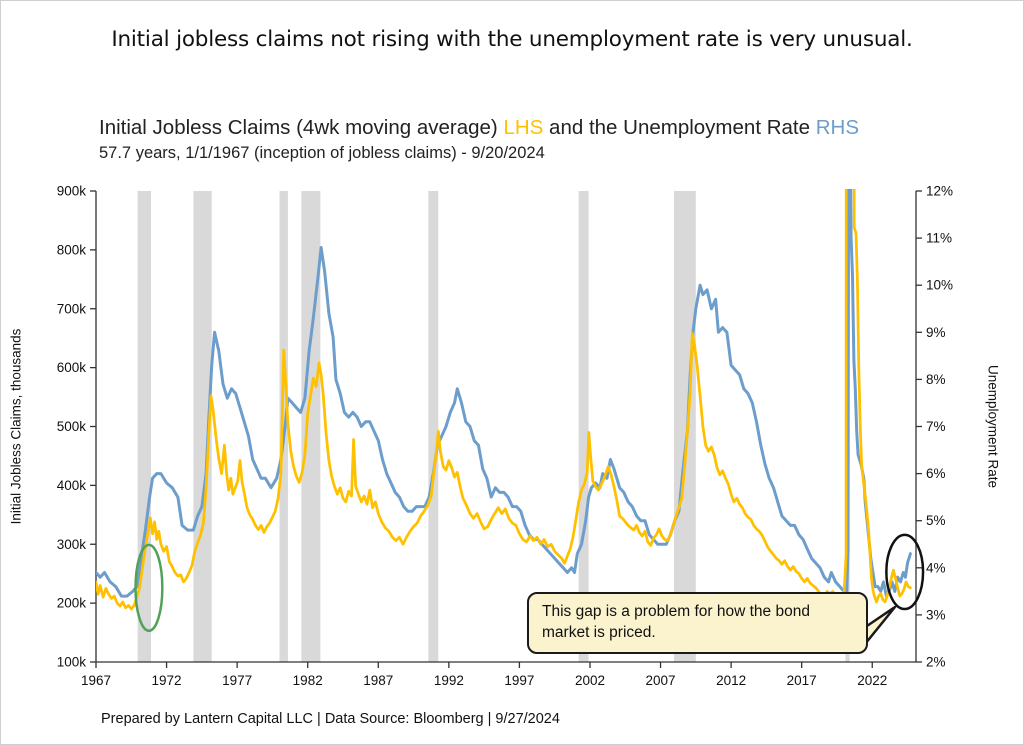 Image resolution: width=1024 pixels, height=745 pixels. Describe the element at coordinates (936, 567) in the screenshot. I see `right-tick-label: 4%` at that location.